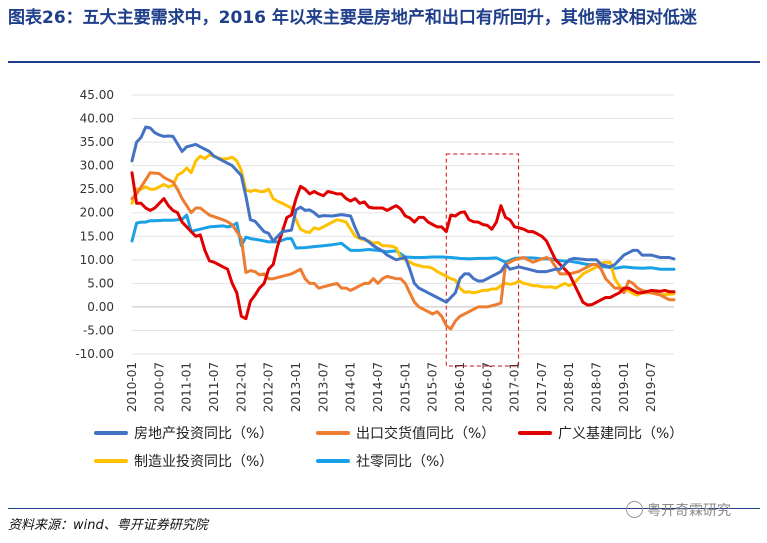  Describe the element at coordinates (296, 387) in the screenshot. I see `x-tick-label: 2013-01` at that location.